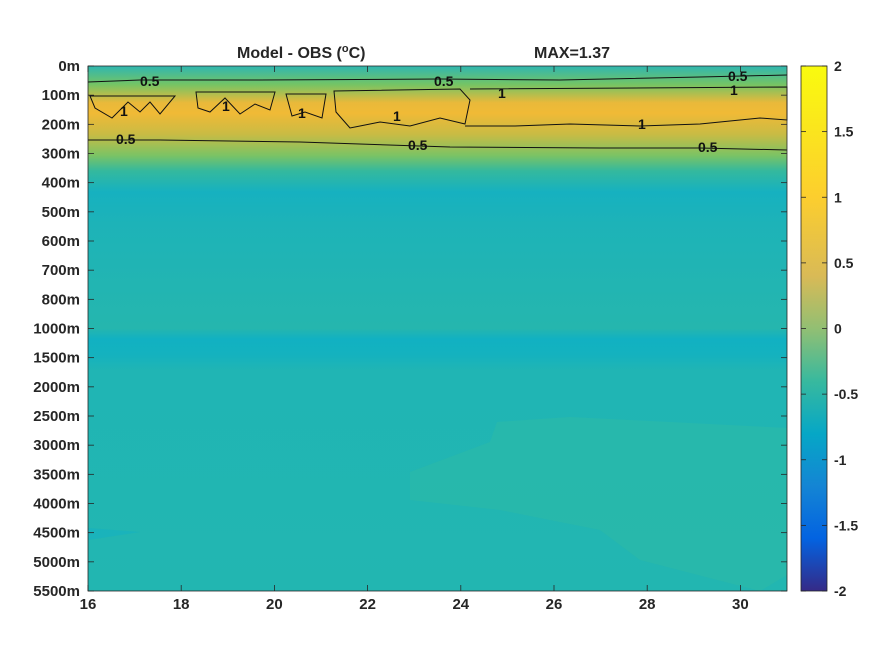 This screenshot has width=875, height=656. I want to click on y-tick-label: 3500m, so click(56, 474).